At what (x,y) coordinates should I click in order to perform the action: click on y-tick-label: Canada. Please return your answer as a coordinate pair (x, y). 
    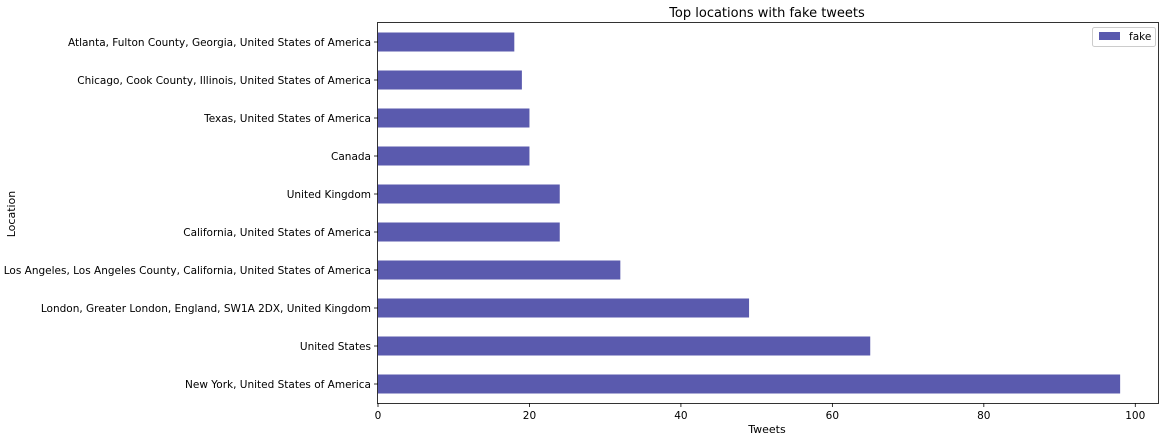
    Looking at the image, I should click on (351, 157).